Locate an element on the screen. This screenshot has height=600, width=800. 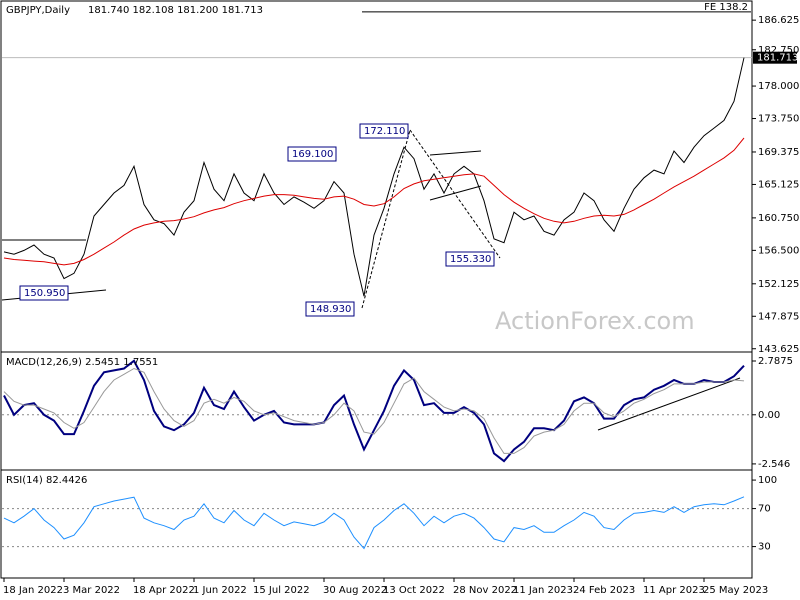
x-tick-label: 18 Apr 2022 is located at coordinates (164, 590).